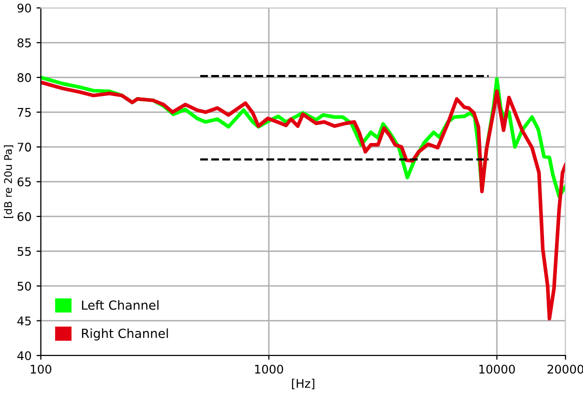 The image size is (583, 395). Describe the element at coordinates (24, 251) in the screenshot. I see `y-tick-label: 55` at that location.